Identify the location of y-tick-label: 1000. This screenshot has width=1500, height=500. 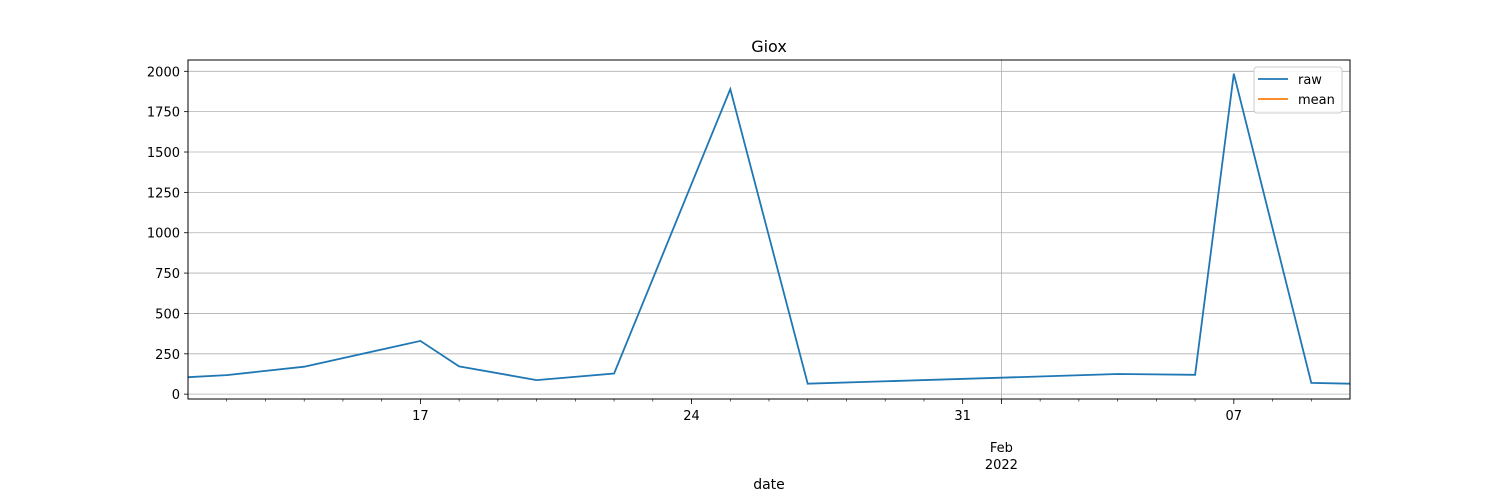
(163, 234).